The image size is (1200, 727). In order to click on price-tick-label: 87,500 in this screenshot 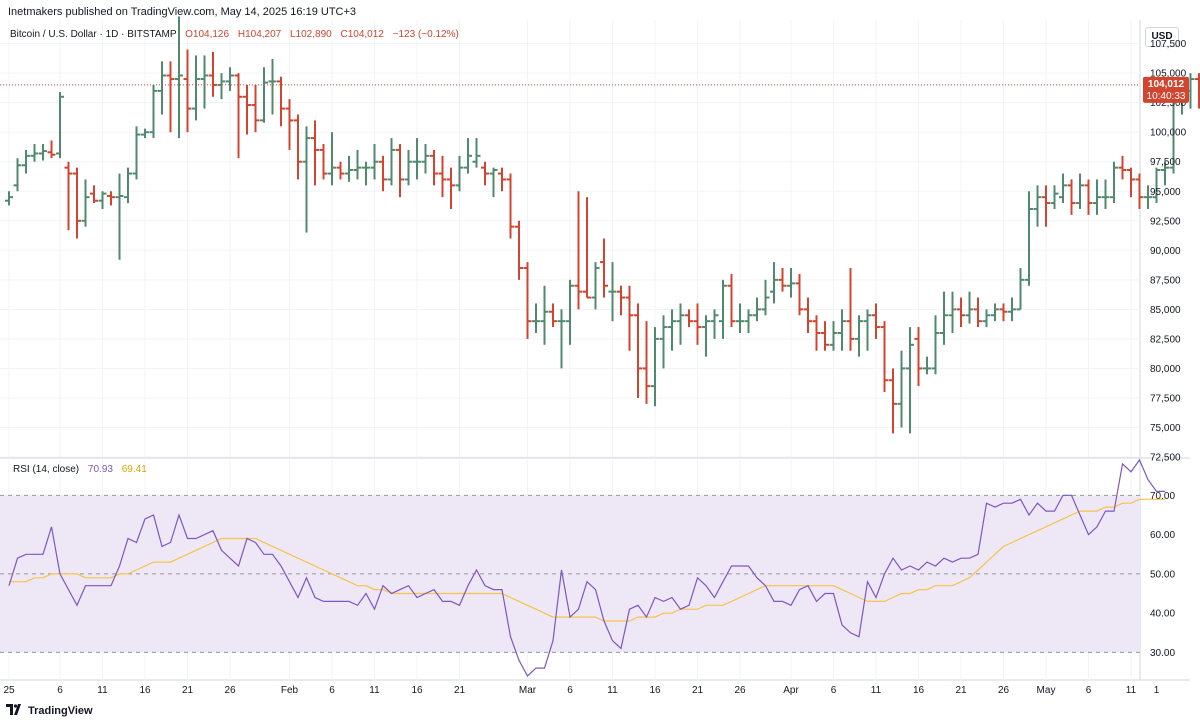, I will do `click(1165, 280)`.